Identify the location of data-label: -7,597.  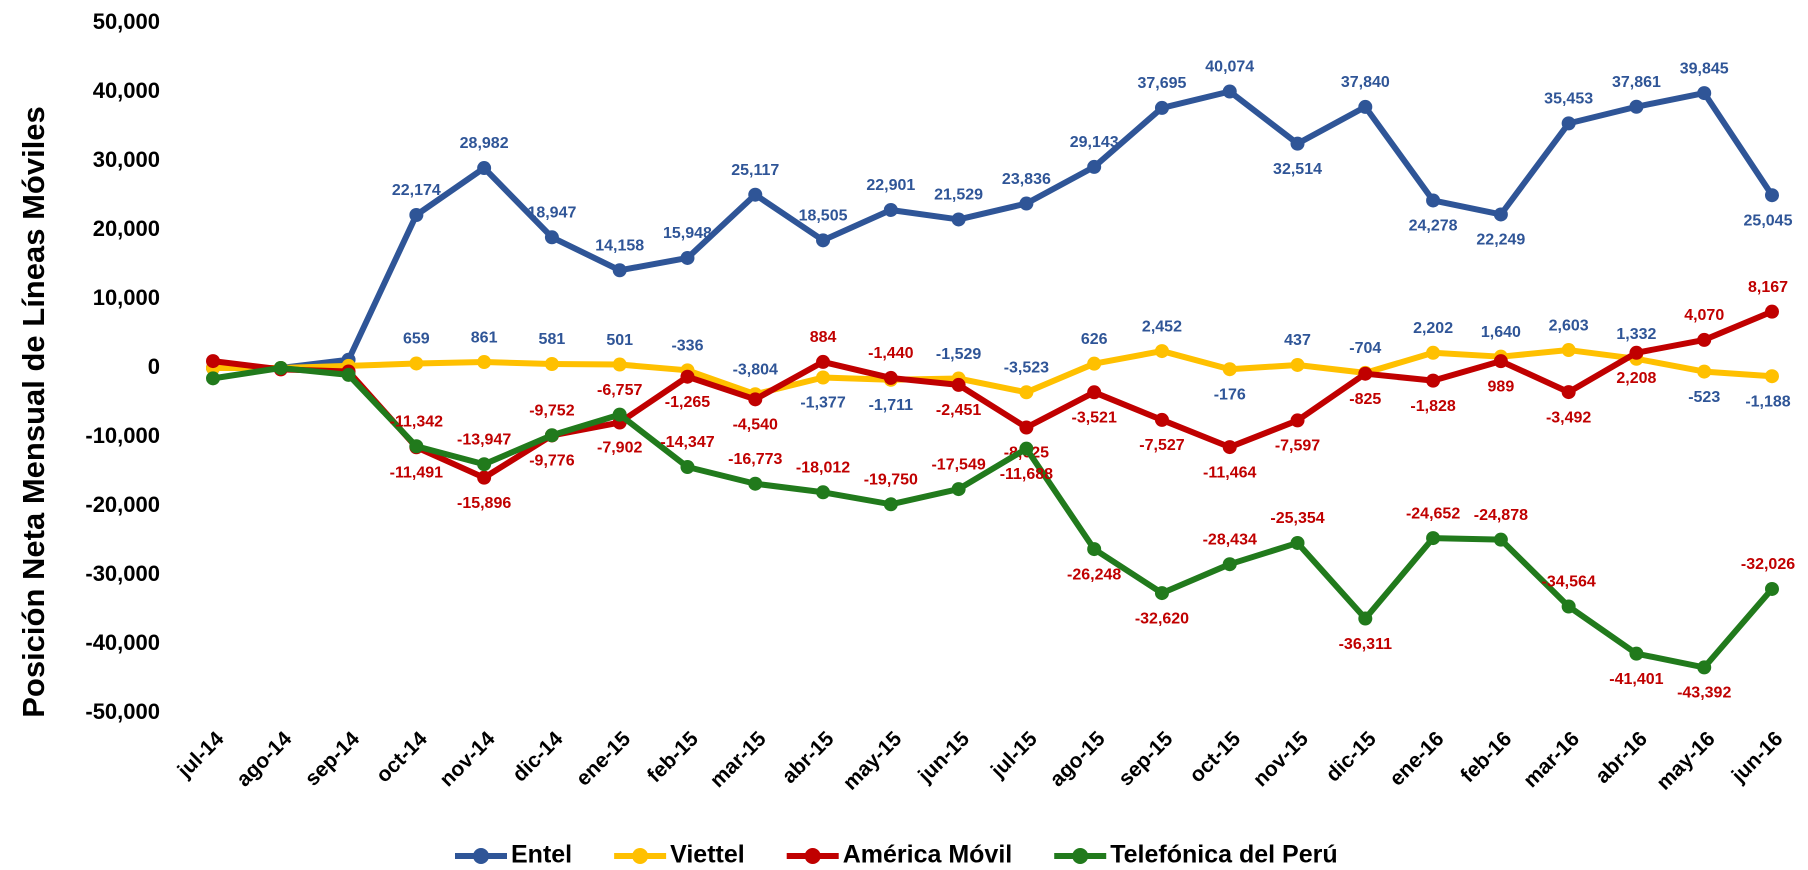
(1297, 446).